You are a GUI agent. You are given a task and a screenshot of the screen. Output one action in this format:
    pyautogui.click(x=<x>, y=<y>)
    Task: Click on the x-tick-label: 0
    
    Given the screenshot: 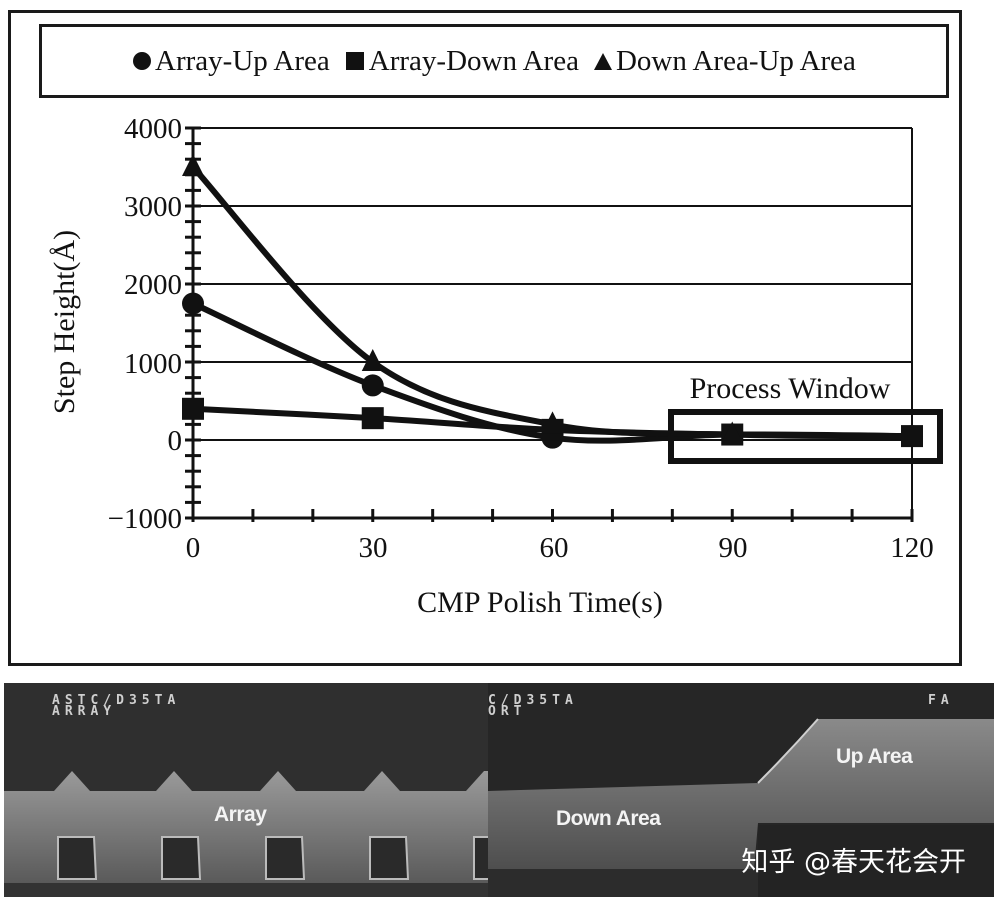 What is the action you would take?
    pyautogui.click(x=193, y=548)
    